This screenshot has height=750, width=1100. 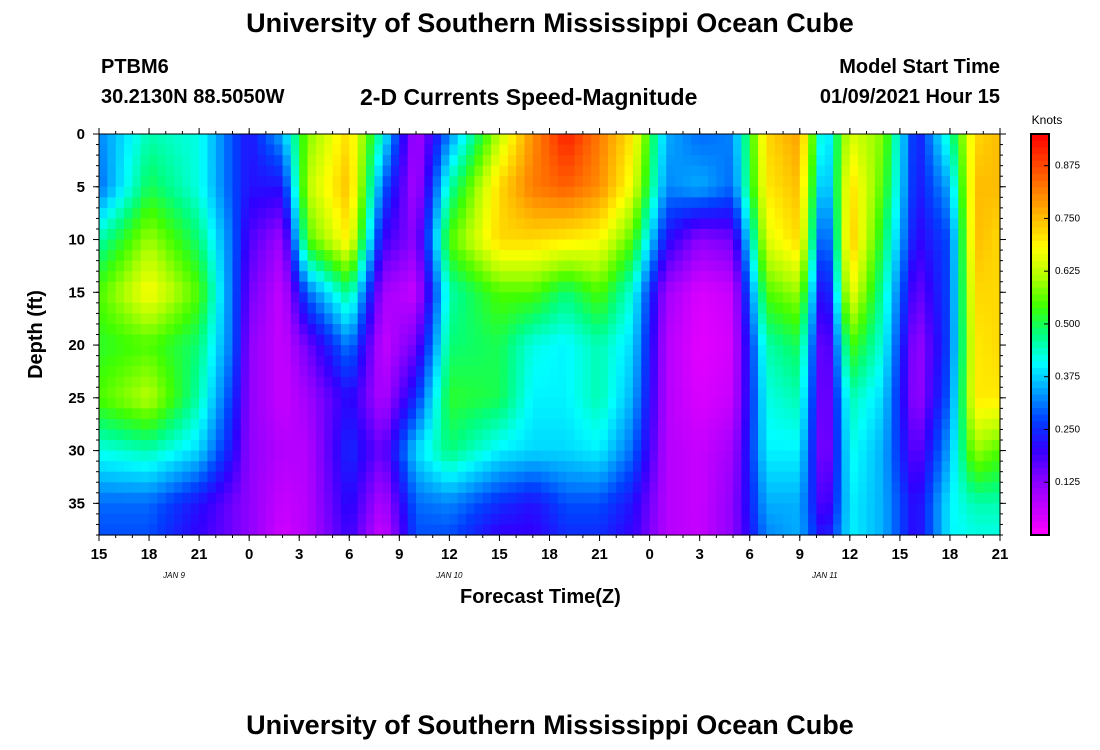 I want to click on colorbar-tick-label: 0.375, so click(x=1067, y=377).